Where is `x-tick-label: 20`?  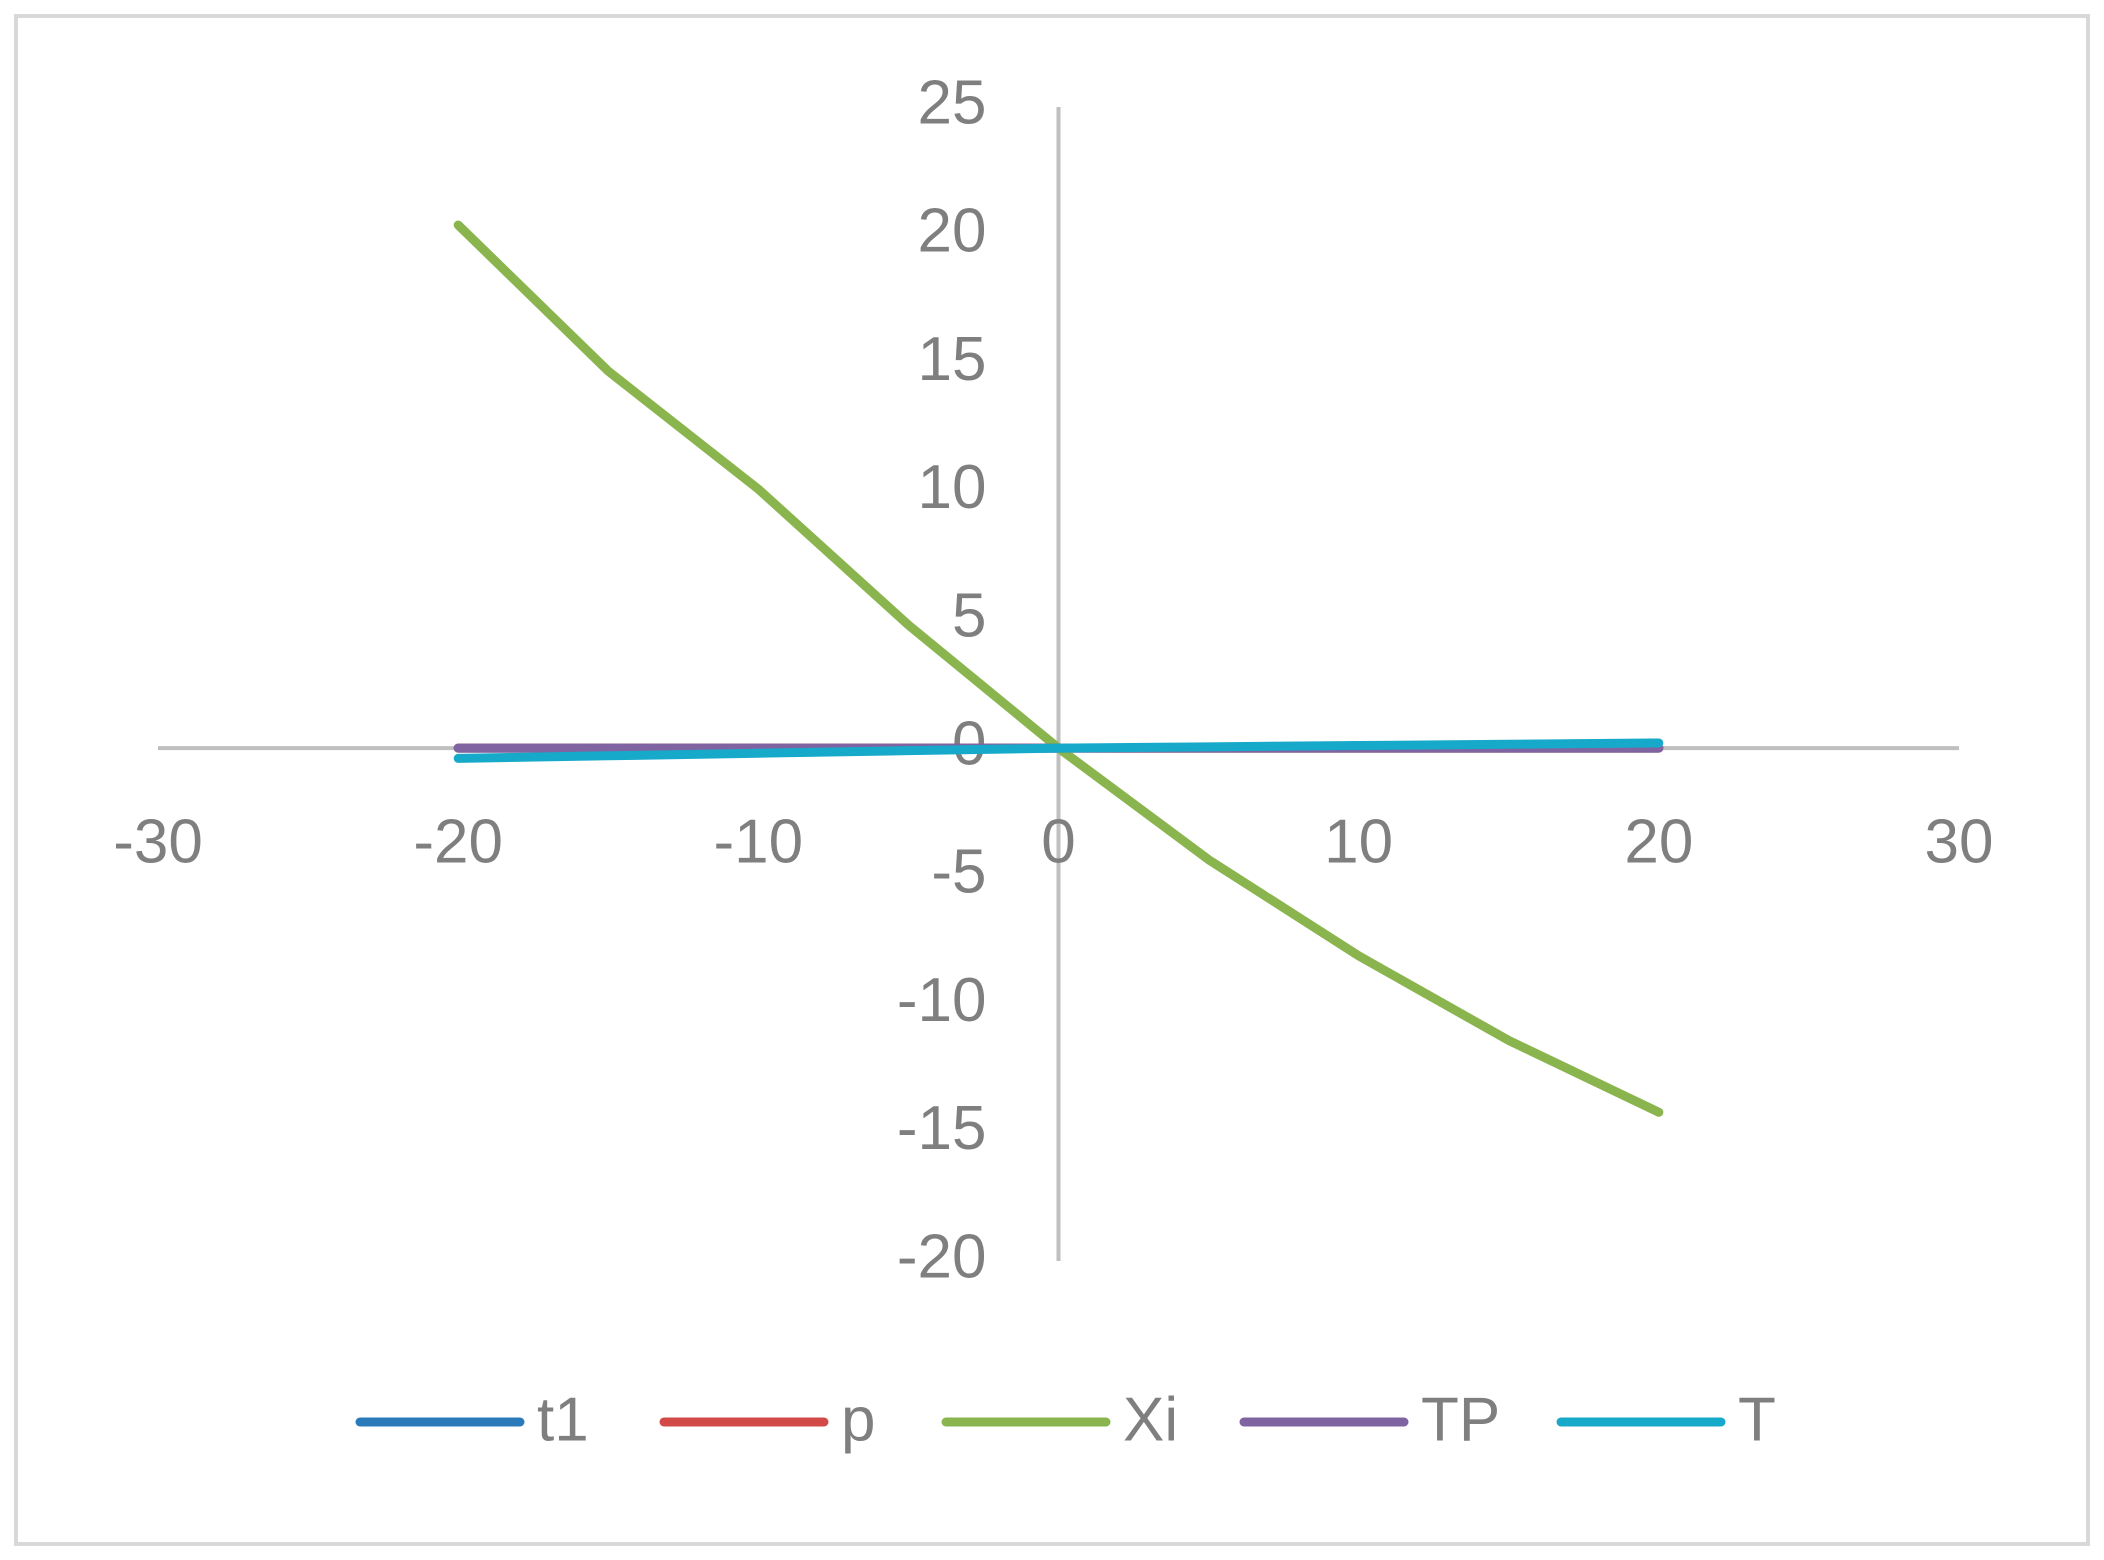 x-tick-label: 20 is located at coordinates (1658, 841).